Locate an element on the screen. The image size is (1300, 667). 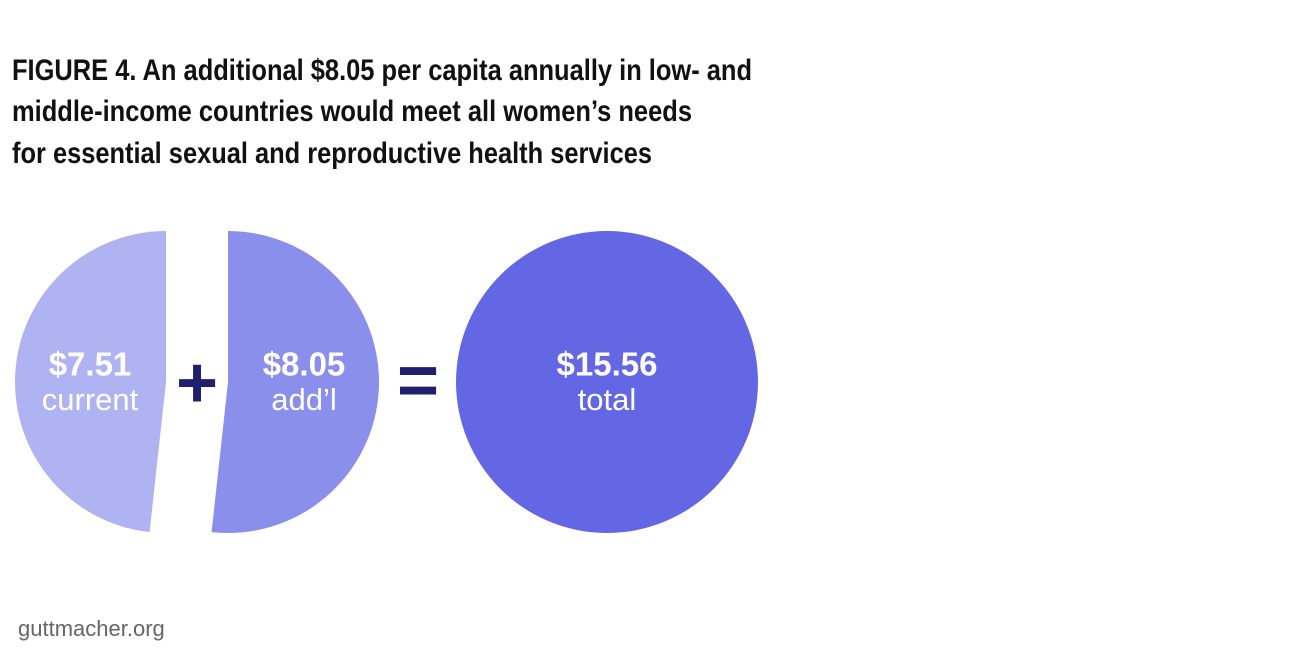
total-circle is located at coordinates (607, 382).